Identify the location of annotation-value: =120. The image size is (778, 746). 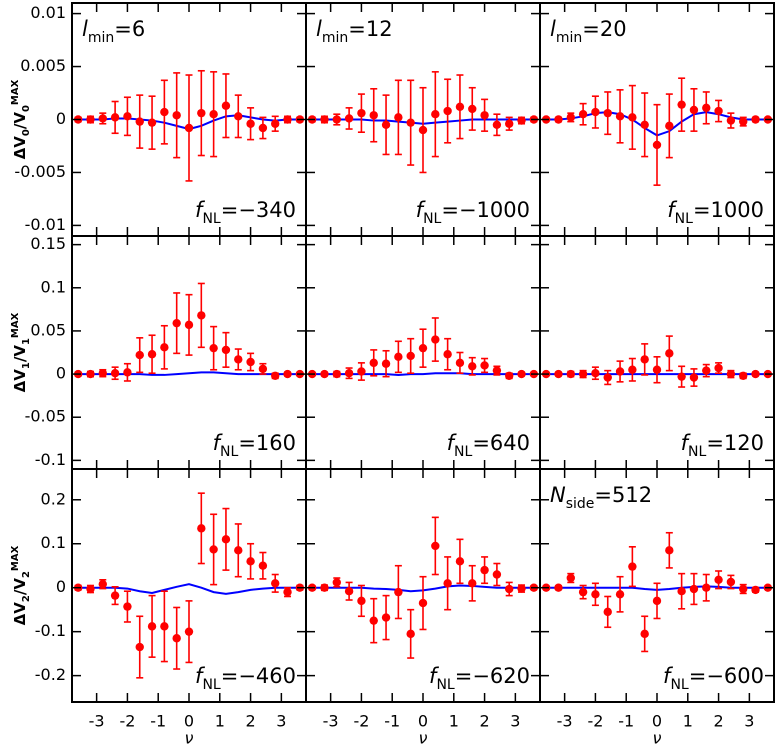
(735, 443).